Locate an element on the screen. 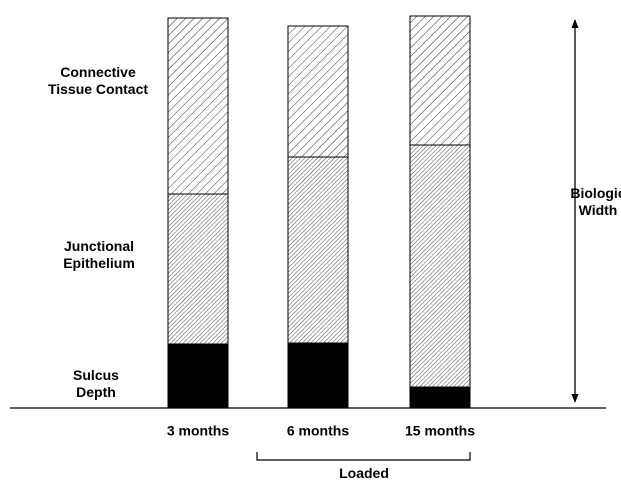 This screenshot has height=480, width=621. annotation: Biologic Width is located at coordinates (595, 201).